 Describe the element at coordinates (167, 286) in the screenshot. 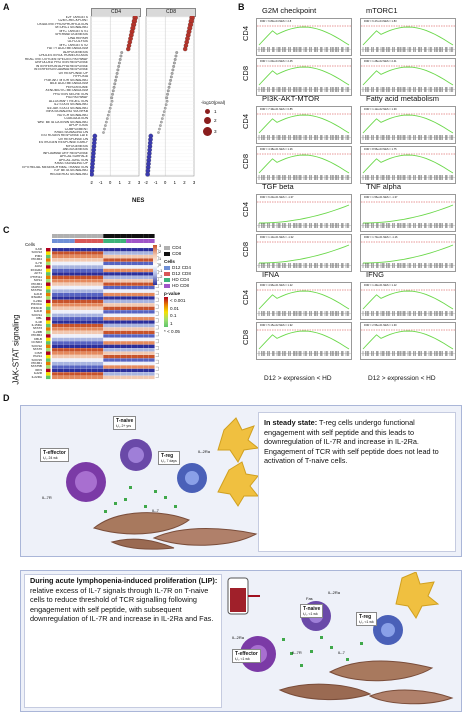

I see `legend-swatch-hdcd8` at that location.